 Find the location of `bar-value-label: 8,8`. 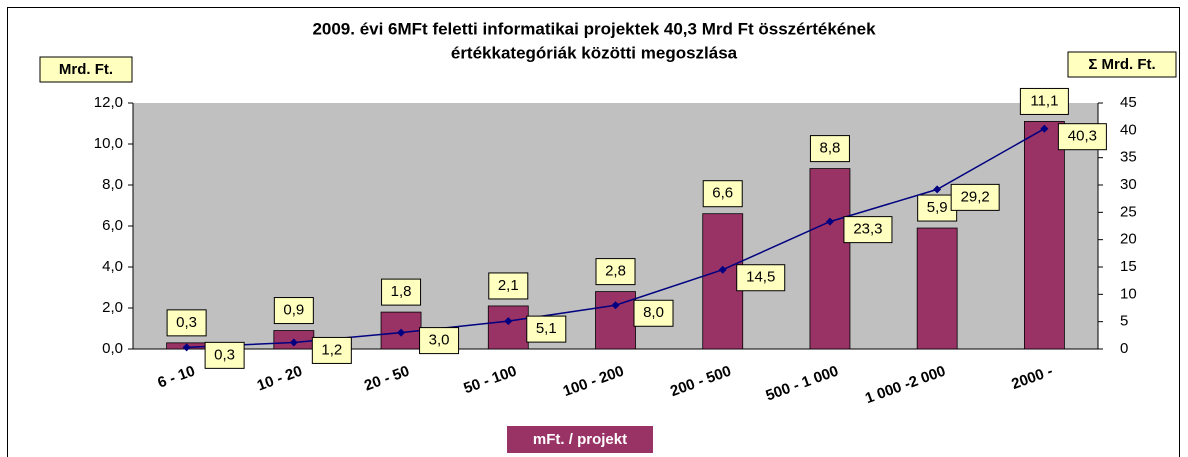

bar-value-label: 8,8 is located at coordinates (830, 148).